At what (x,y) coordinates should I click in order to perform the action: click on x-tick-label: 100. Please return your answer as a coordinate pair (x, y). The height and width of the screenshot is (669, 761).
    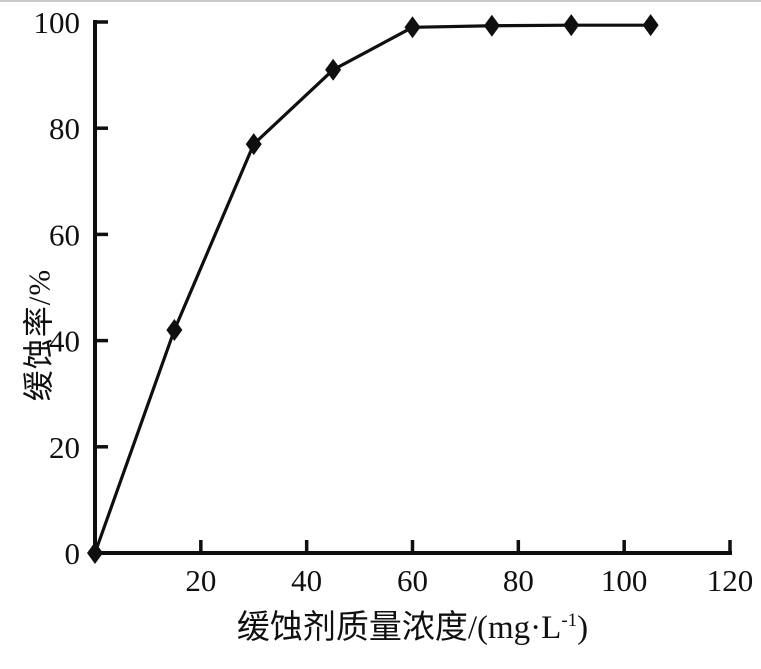
    Looking at the image, I should click on (624, 580).